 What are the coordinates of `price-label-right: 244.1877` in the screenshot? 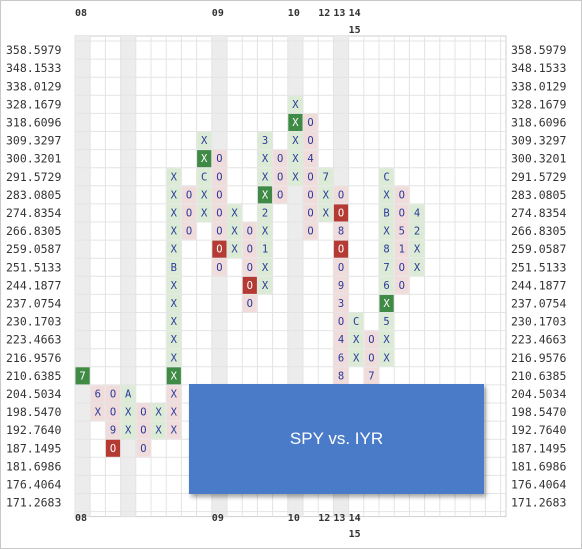 It's located at (538, 285).